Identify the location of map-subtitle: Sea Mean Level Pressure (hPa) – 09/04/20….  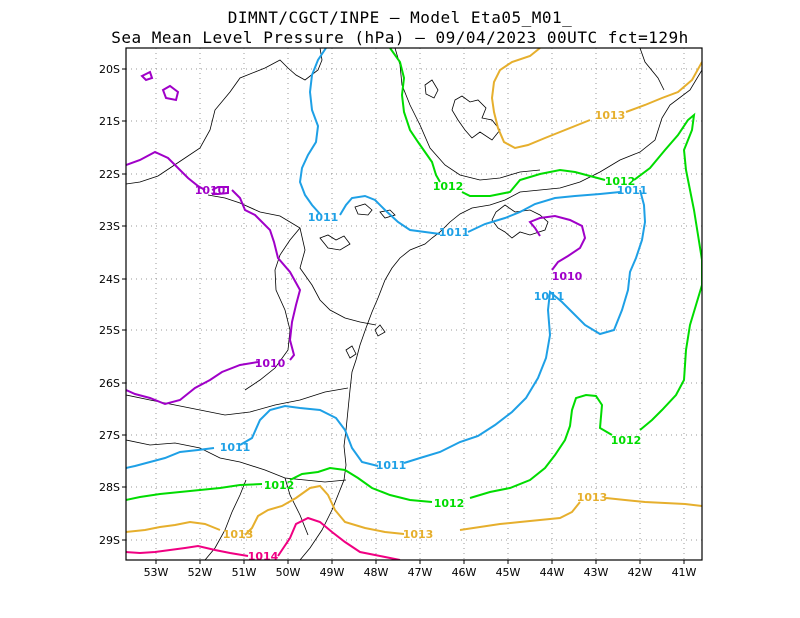
(400, 37).